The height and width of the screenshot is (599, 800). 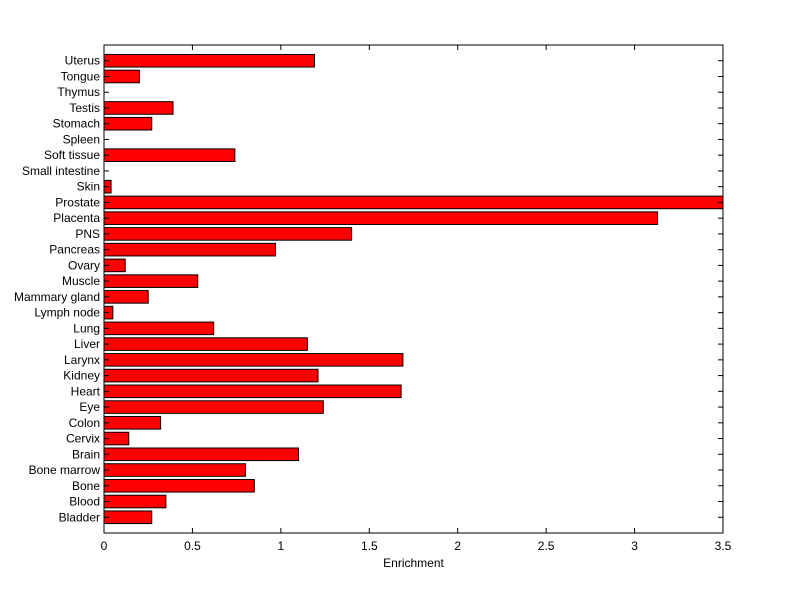 What do you see at coordinates (413, 563) in the screenshot?
I see `x-axis-title: Enrichment` at bounding box center [413, 563].